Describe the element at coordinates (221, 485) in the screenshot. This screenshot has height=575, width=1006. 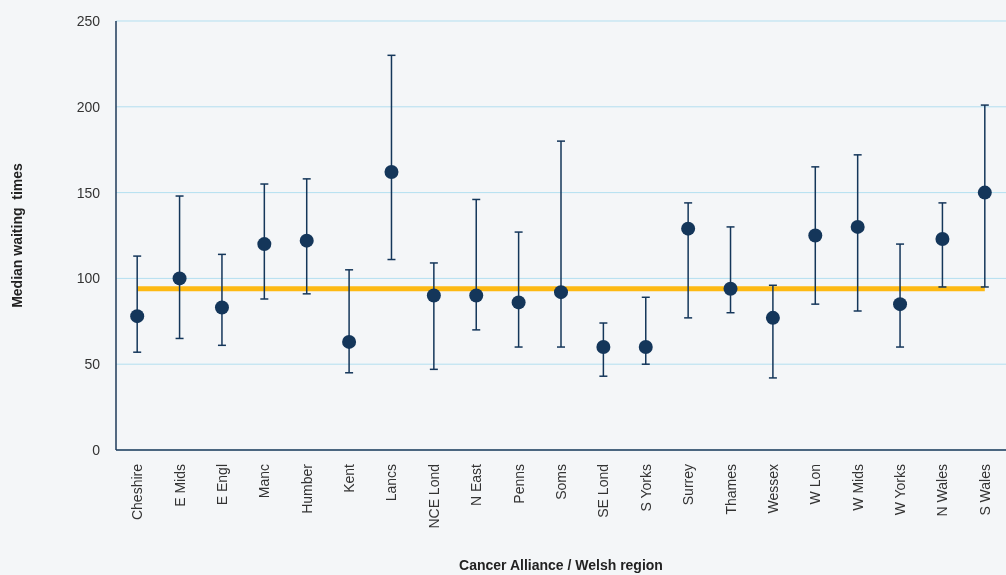
I see `x-tick-label: E Engl` at that location.